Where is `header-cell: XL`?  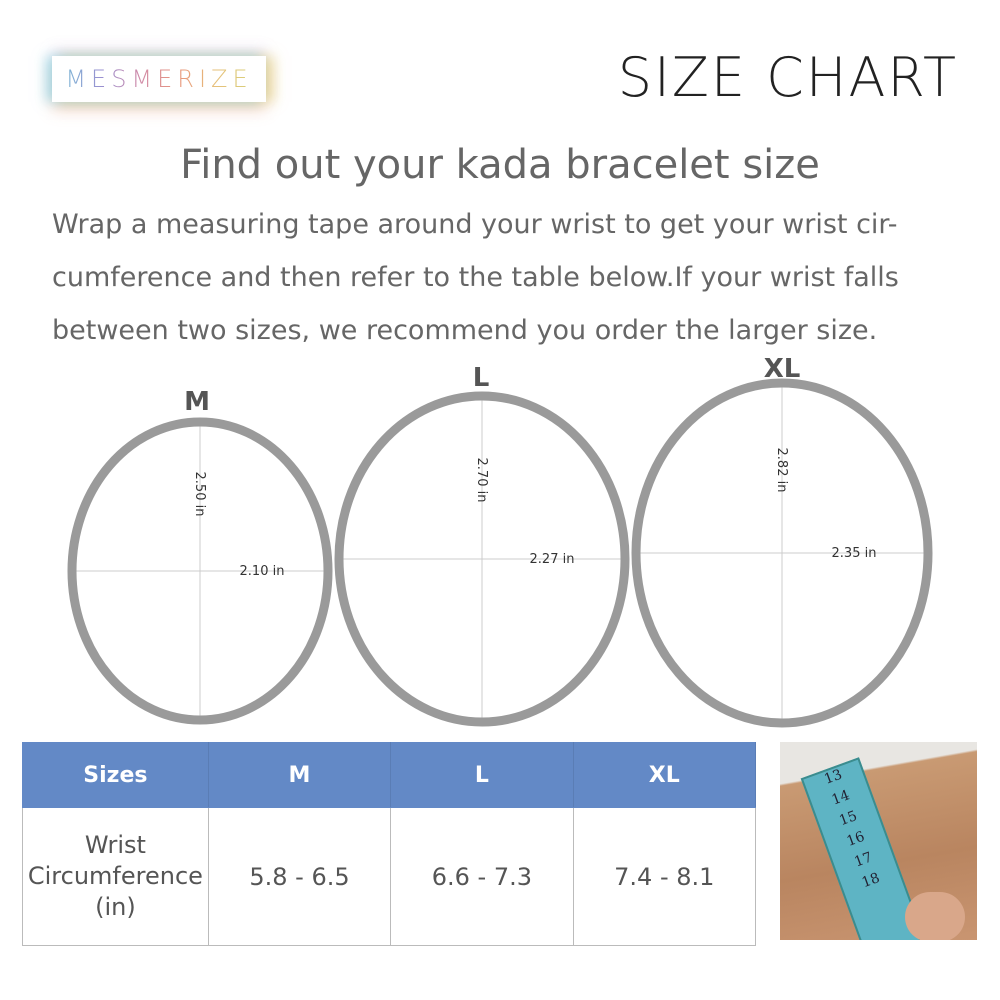
header-cell: XL is located at coordinates (664, 775).